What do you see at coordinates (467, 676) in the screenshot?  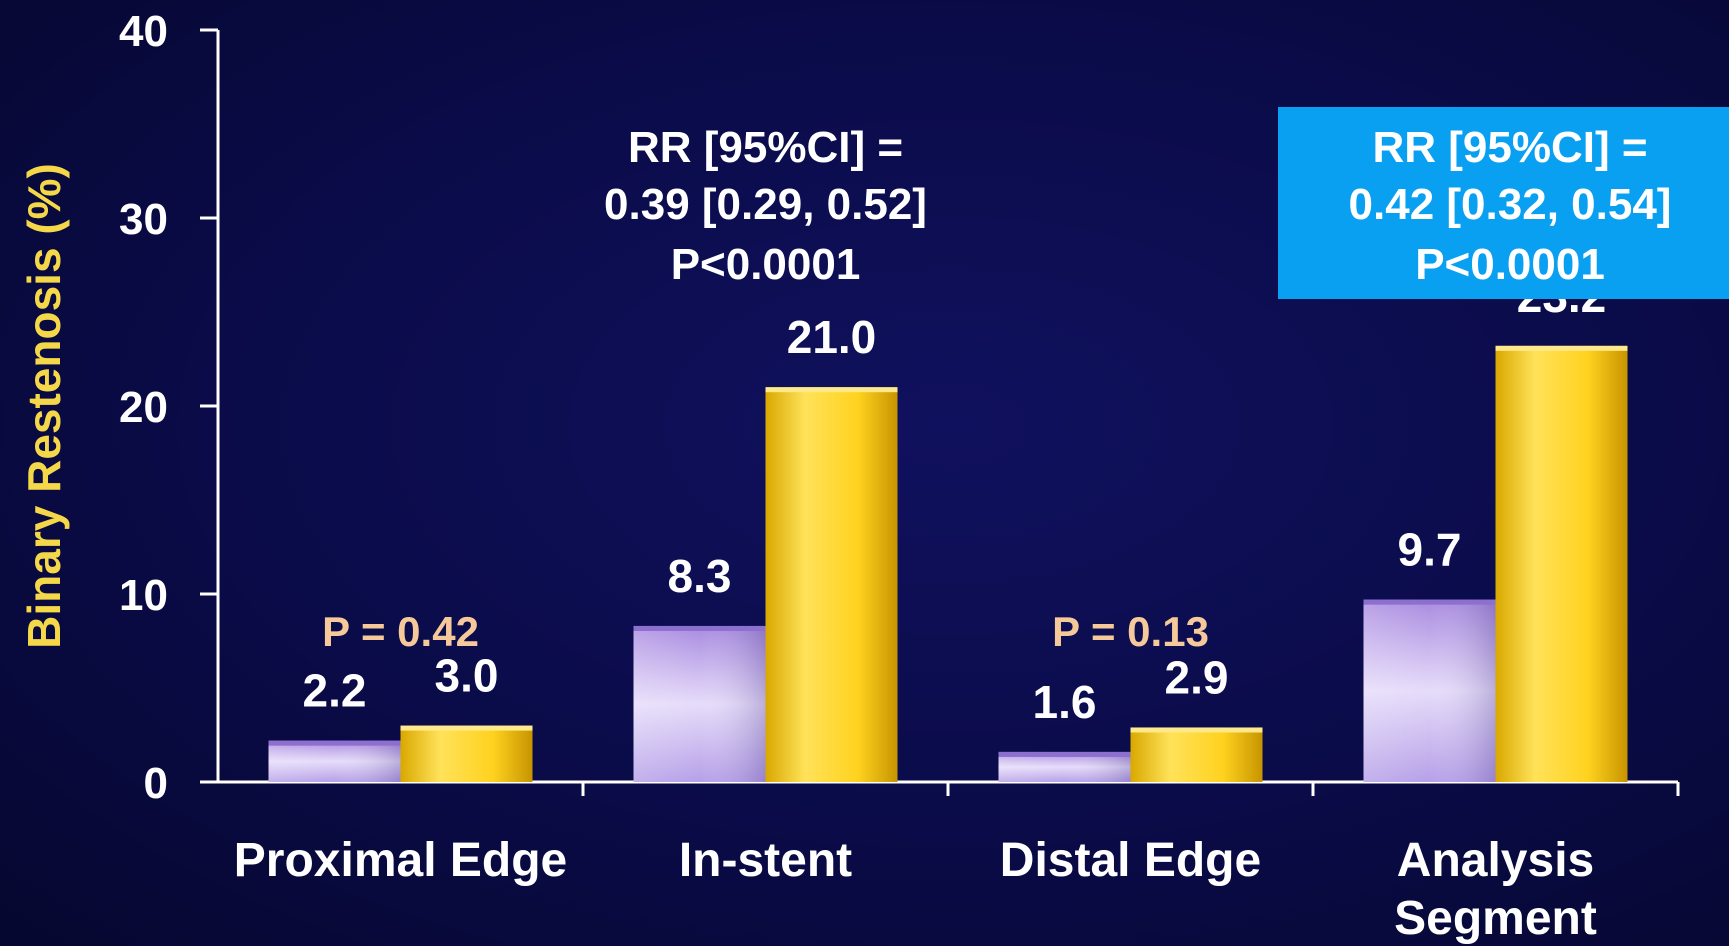 I see `data-label-series-2: 3.0` at bounding box center [467, 676].